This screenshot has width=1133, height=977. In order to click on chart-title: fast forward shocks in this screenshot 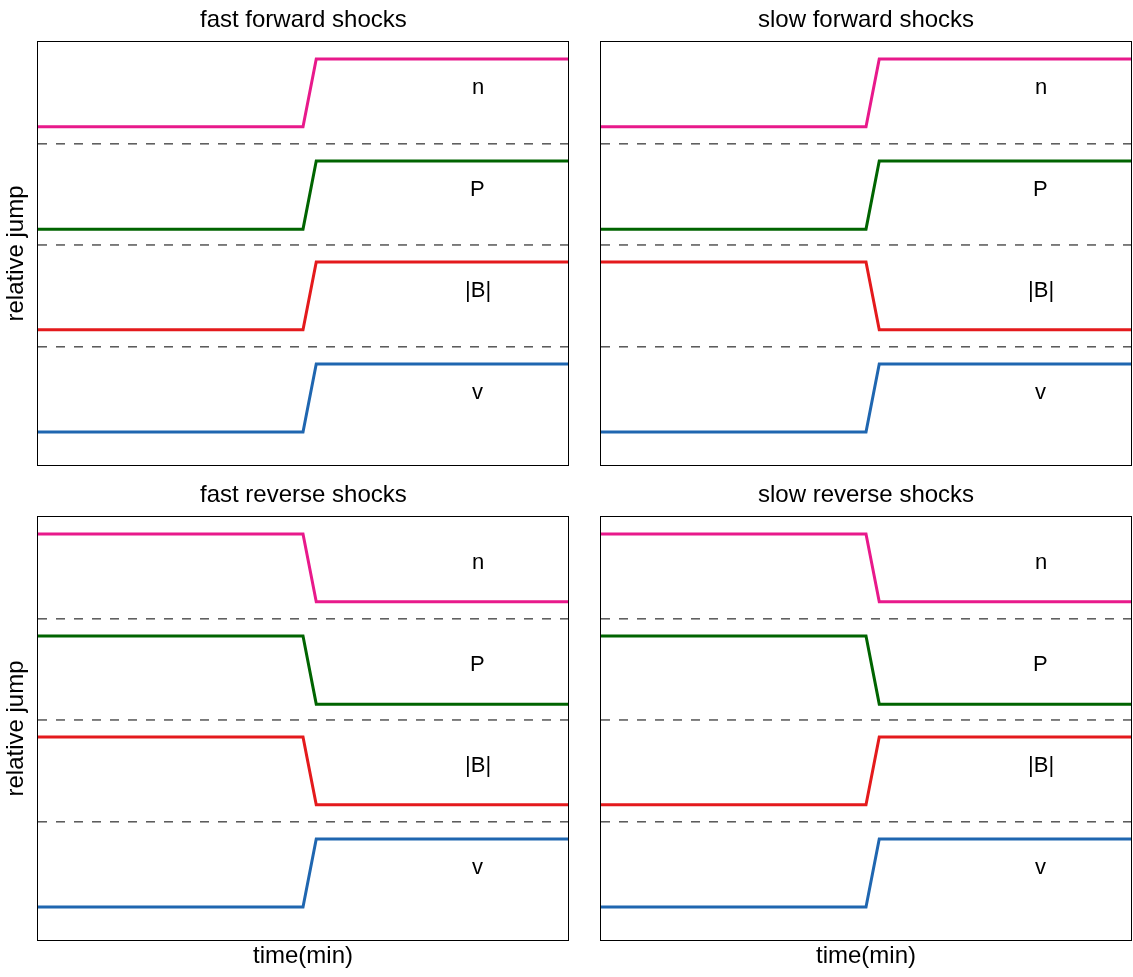, I will do `click(303, 18)`.